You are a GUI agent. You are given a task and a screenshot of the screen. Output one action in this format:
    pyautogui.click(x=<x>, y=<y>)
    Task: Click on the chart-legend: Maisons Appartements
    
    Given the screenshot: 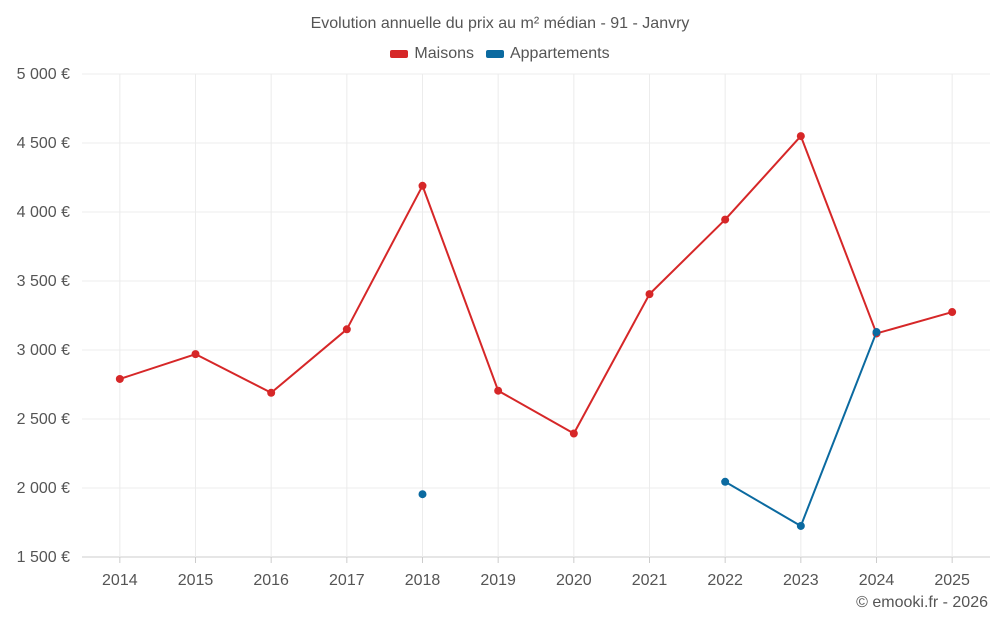 What is the action you would take?
    pyautogui.click(x=500, y=54)
    